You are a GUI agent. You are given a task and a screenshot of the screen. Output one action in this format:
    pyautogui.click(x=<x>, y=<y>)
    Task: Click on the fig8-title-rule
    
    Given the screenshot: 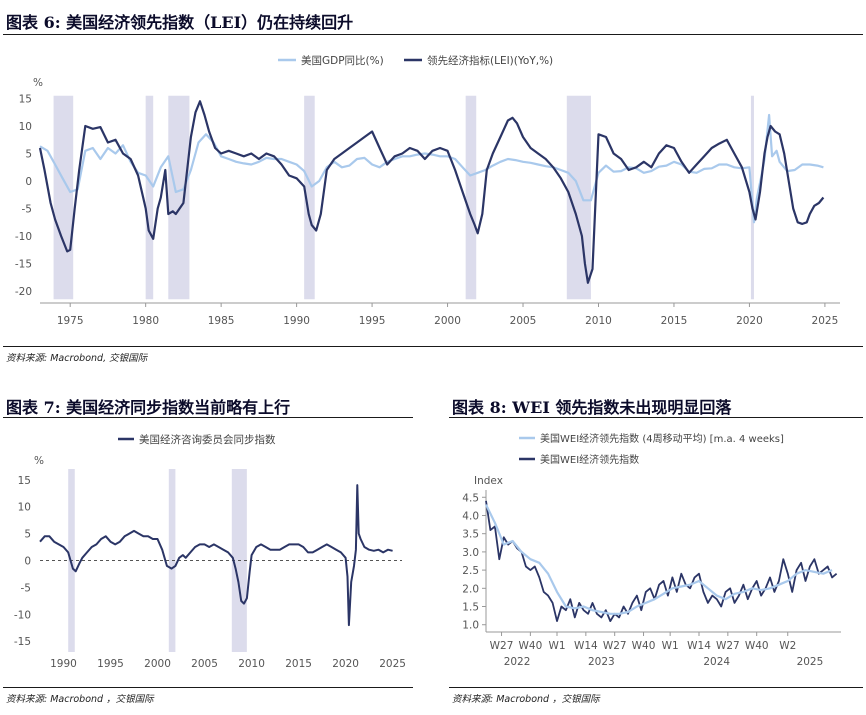 What is the action you would take?
    pyautogui.click(x=656, y=417)
    